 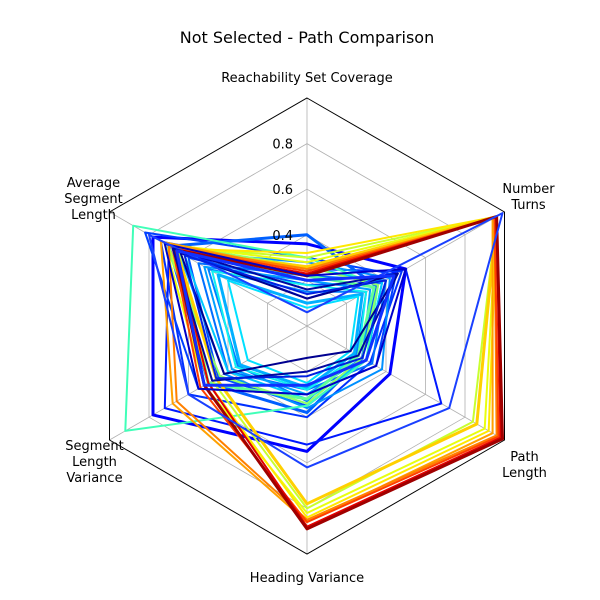 What do you see at coordinates (282, 236) in the screenshot?
I see `tick-label-1: 0.4` at bounding box center [282, 236].